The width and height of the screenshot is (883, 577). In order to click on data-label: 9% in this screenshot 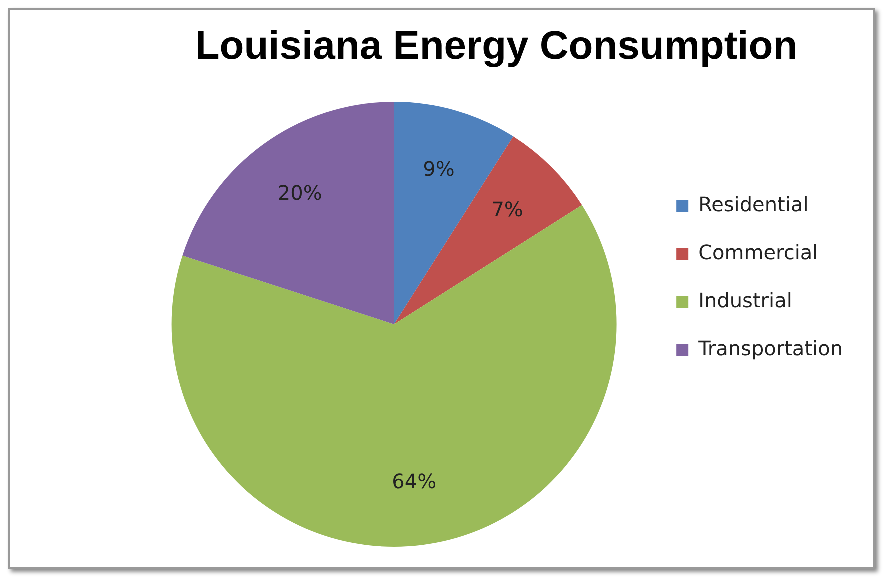, I will do `click(439, 168)`.